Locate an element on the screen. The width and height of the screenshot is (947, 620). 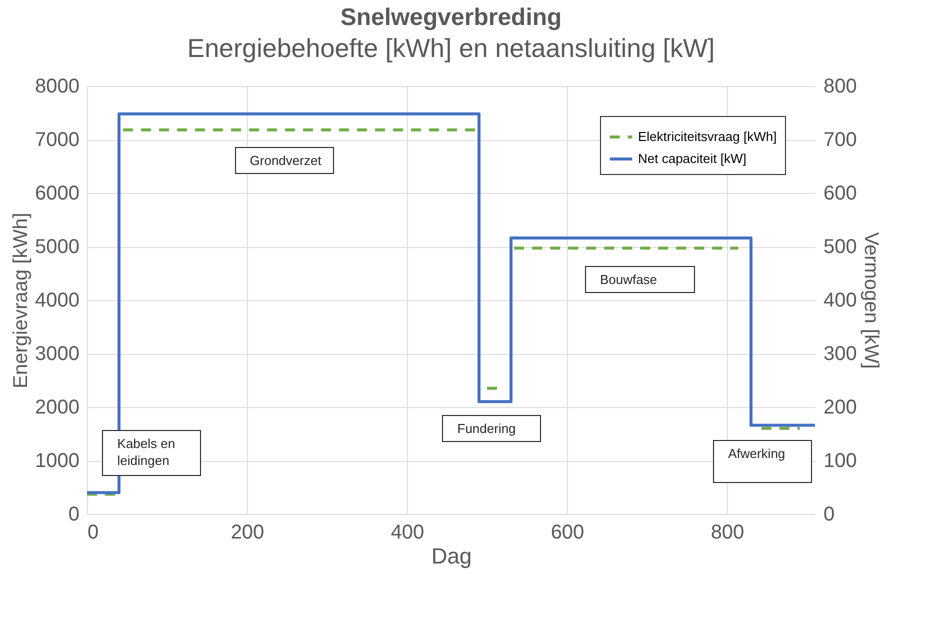
y-tick-label: 5000 is located at coordinates (57, 247).